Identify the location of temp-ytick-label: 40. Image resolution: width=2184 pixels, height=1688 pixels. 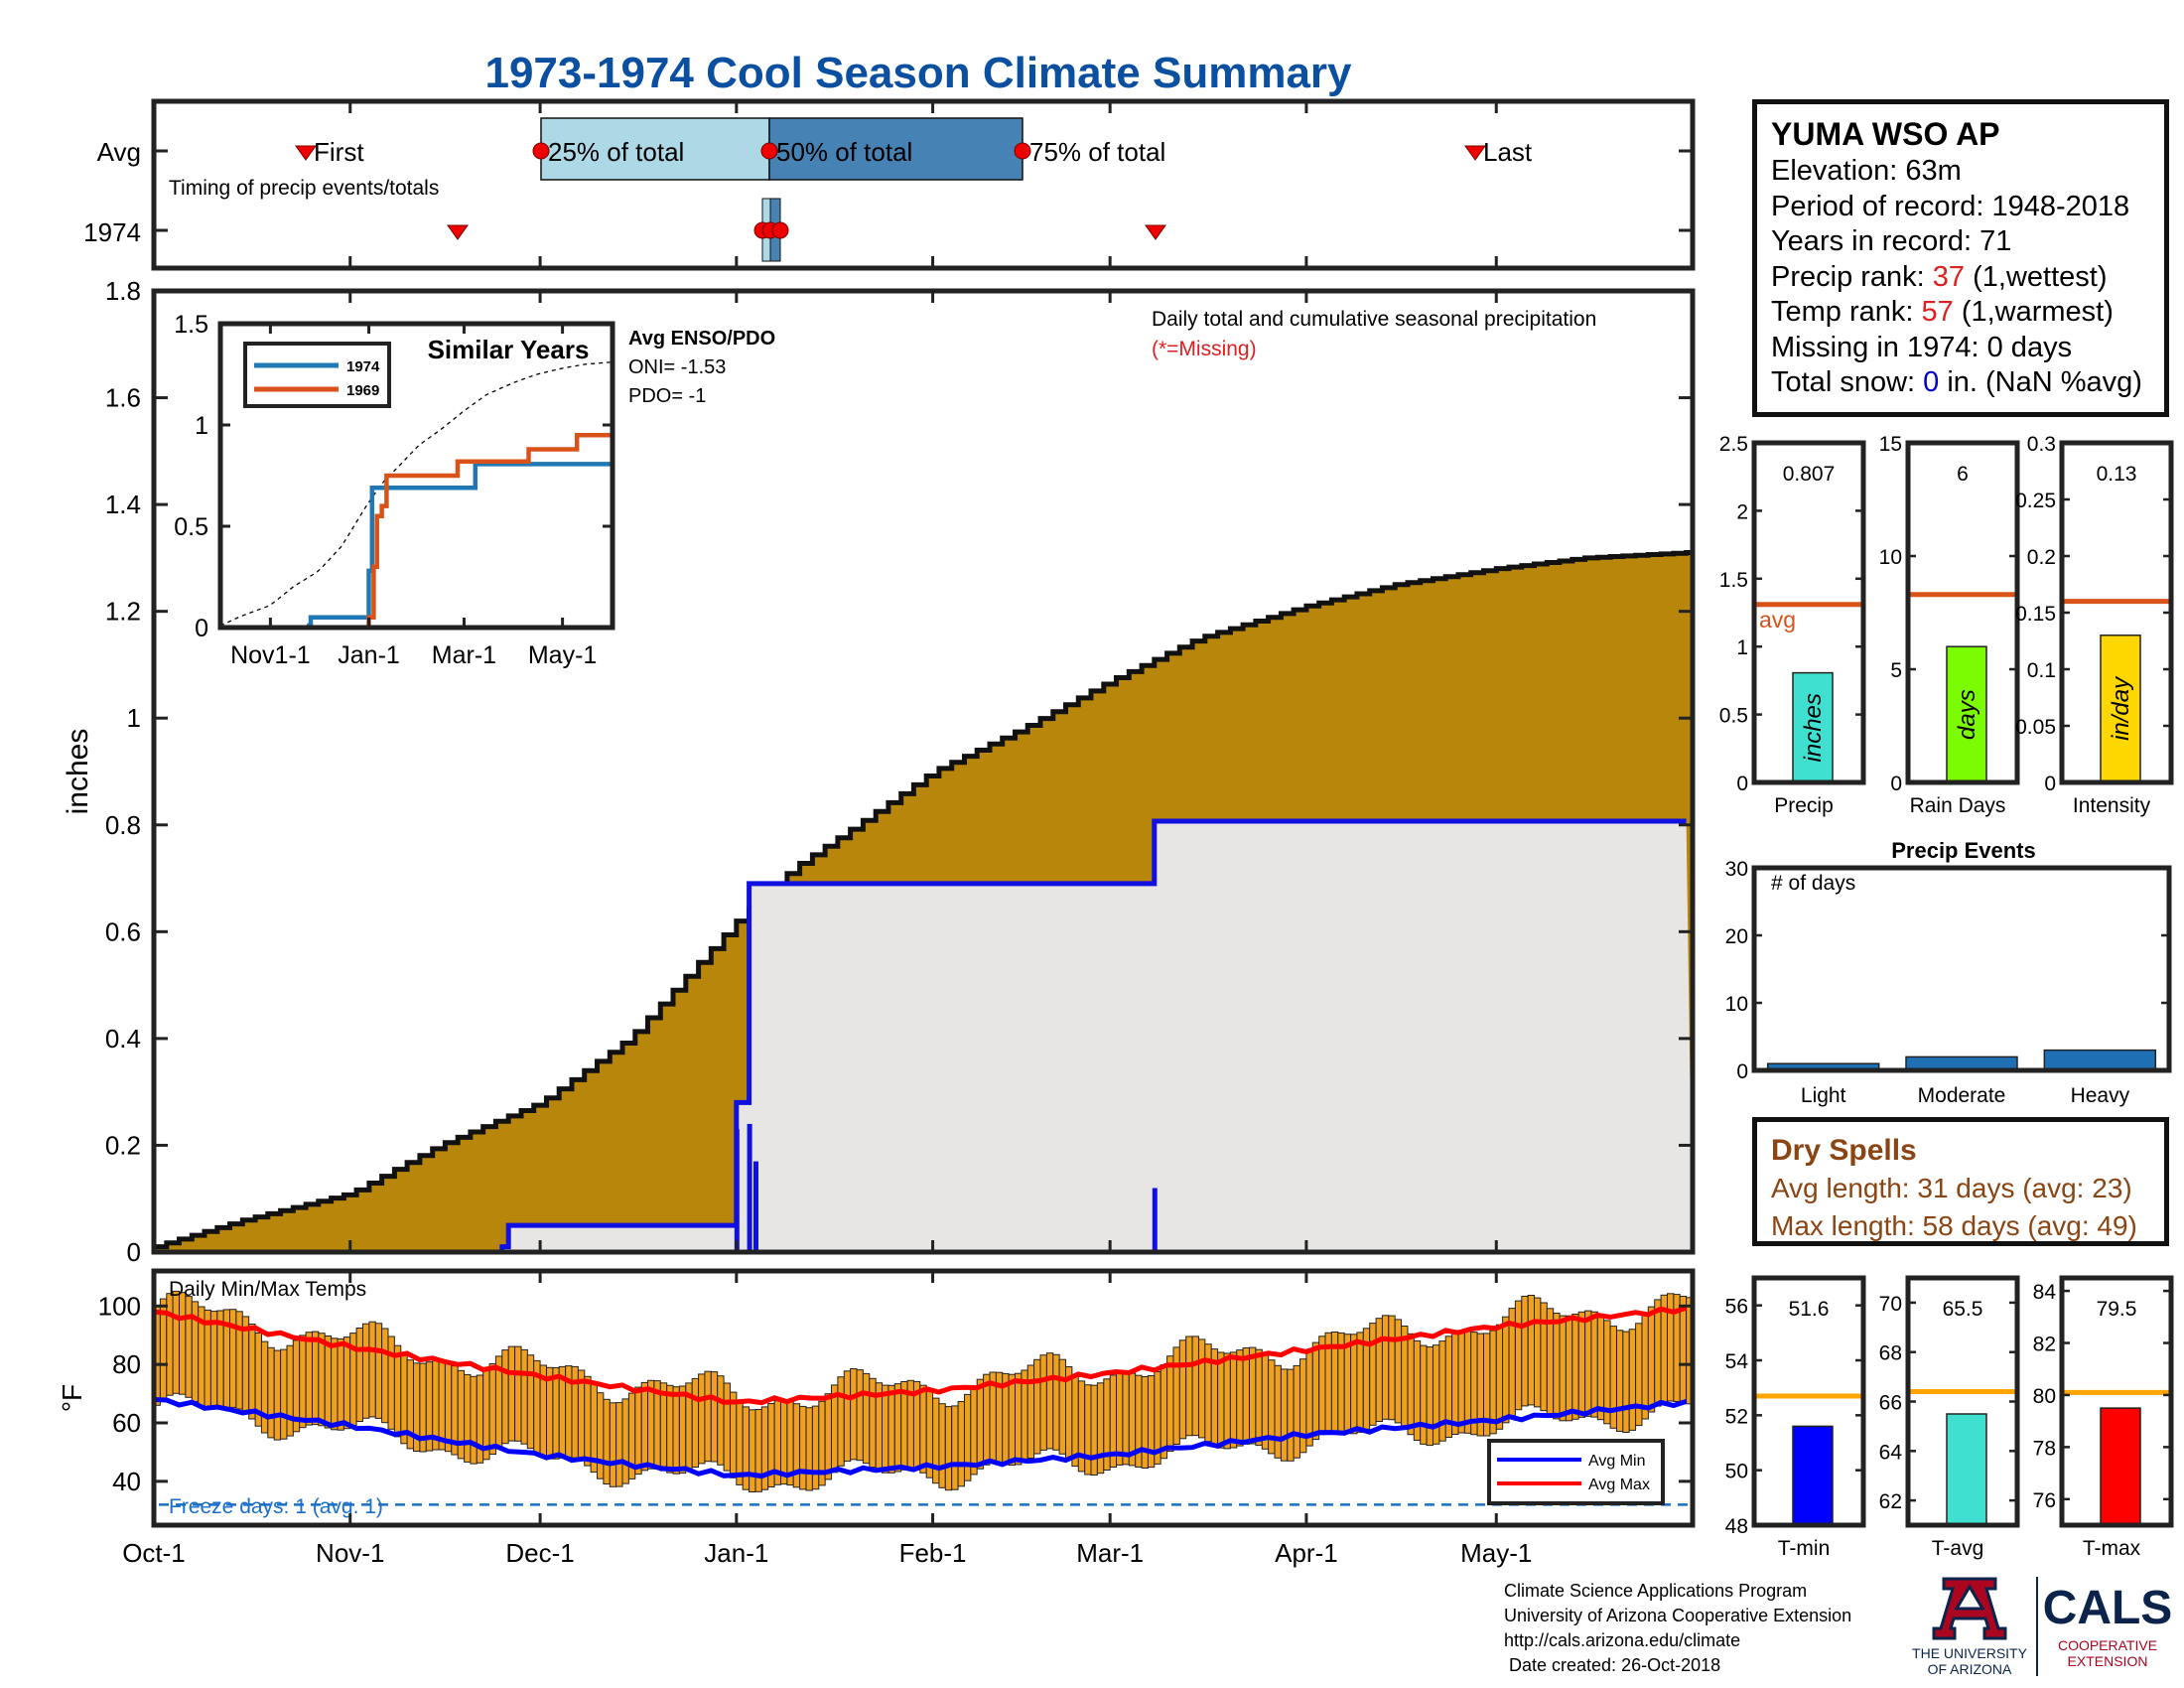
(126, 1481).